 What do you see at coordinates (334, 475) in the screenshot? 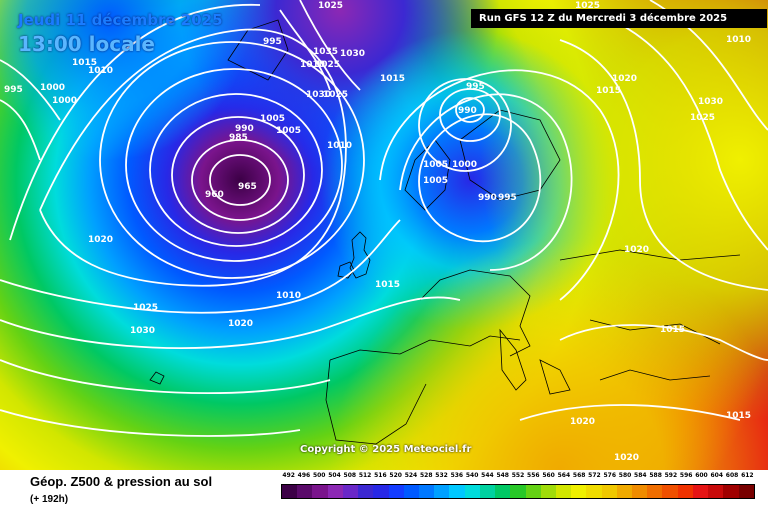
I see `legend-label: 504` at bounding box center [334, 475].